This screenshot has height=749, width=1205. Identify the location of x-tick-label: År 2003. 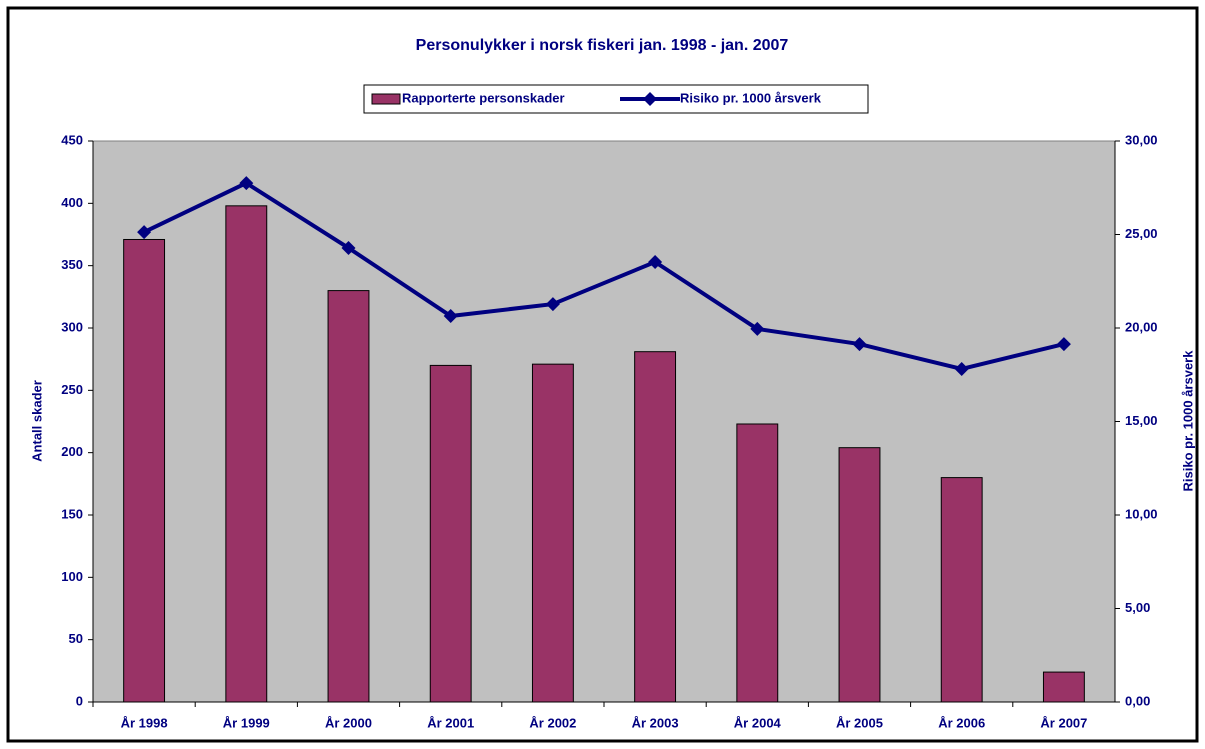
(655, 722).